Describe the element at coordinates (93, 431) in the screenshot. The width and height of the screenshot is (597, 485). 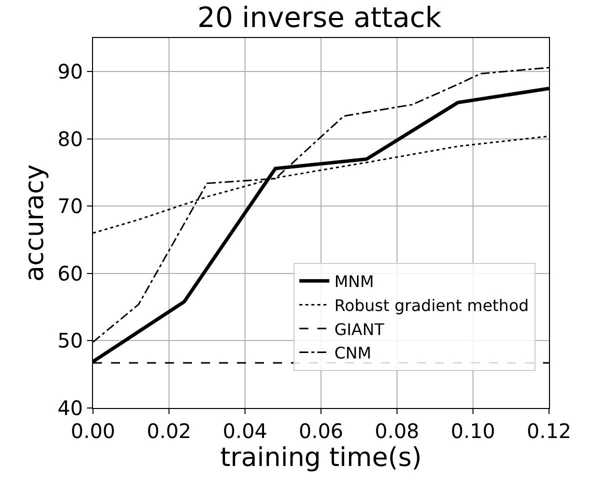
I see `x-tick-label: 0.00` at that location.